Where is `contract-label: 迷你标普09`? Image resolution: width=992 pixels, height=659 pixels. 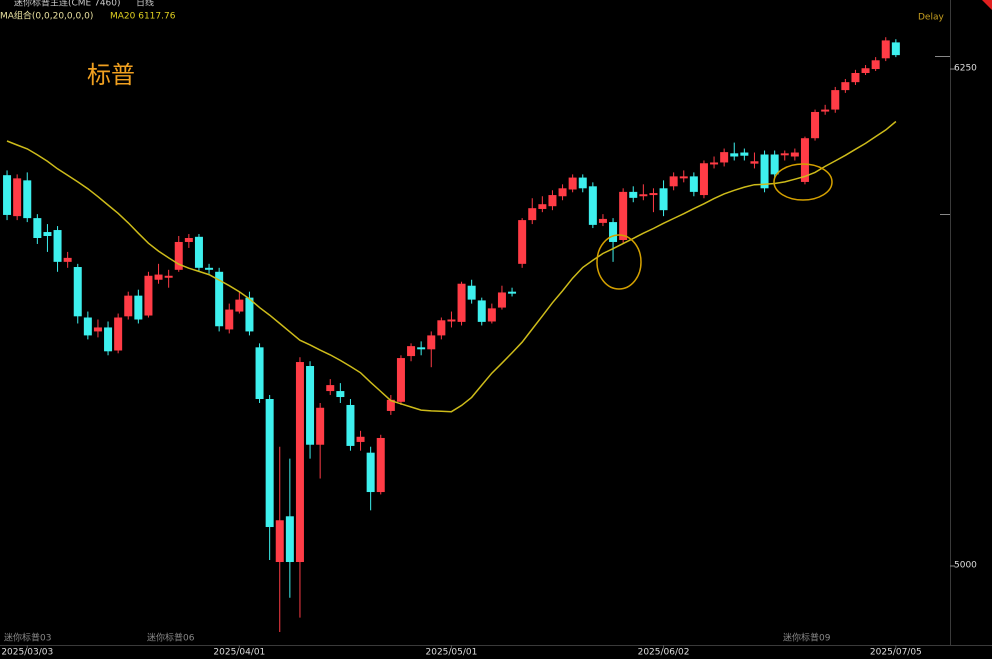 contract-label: 迷你标普09 is located at coordinates (807, 638).